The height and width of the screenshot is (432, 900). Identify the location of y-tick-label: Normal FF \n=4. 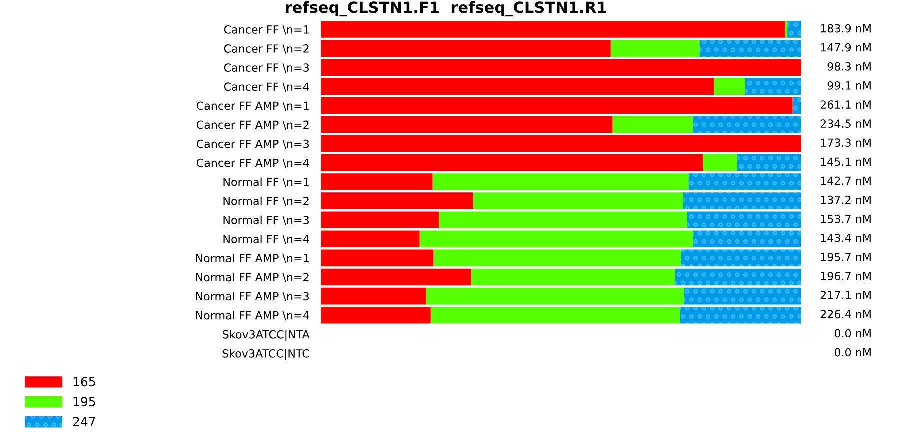
(267, 239).